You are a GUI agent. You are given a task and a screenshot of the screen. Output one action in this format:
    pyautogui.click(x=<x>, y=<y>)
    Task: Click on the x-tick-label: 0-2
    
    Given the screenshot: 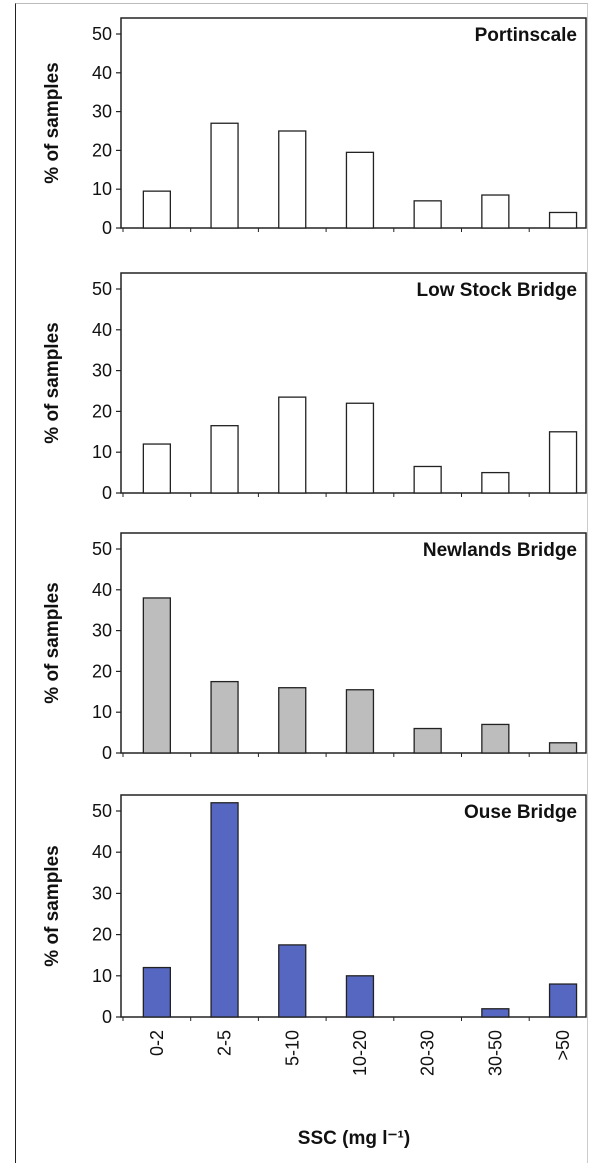 What is the action you would take?
    pyautogui.click(x=157, y=1043)
    